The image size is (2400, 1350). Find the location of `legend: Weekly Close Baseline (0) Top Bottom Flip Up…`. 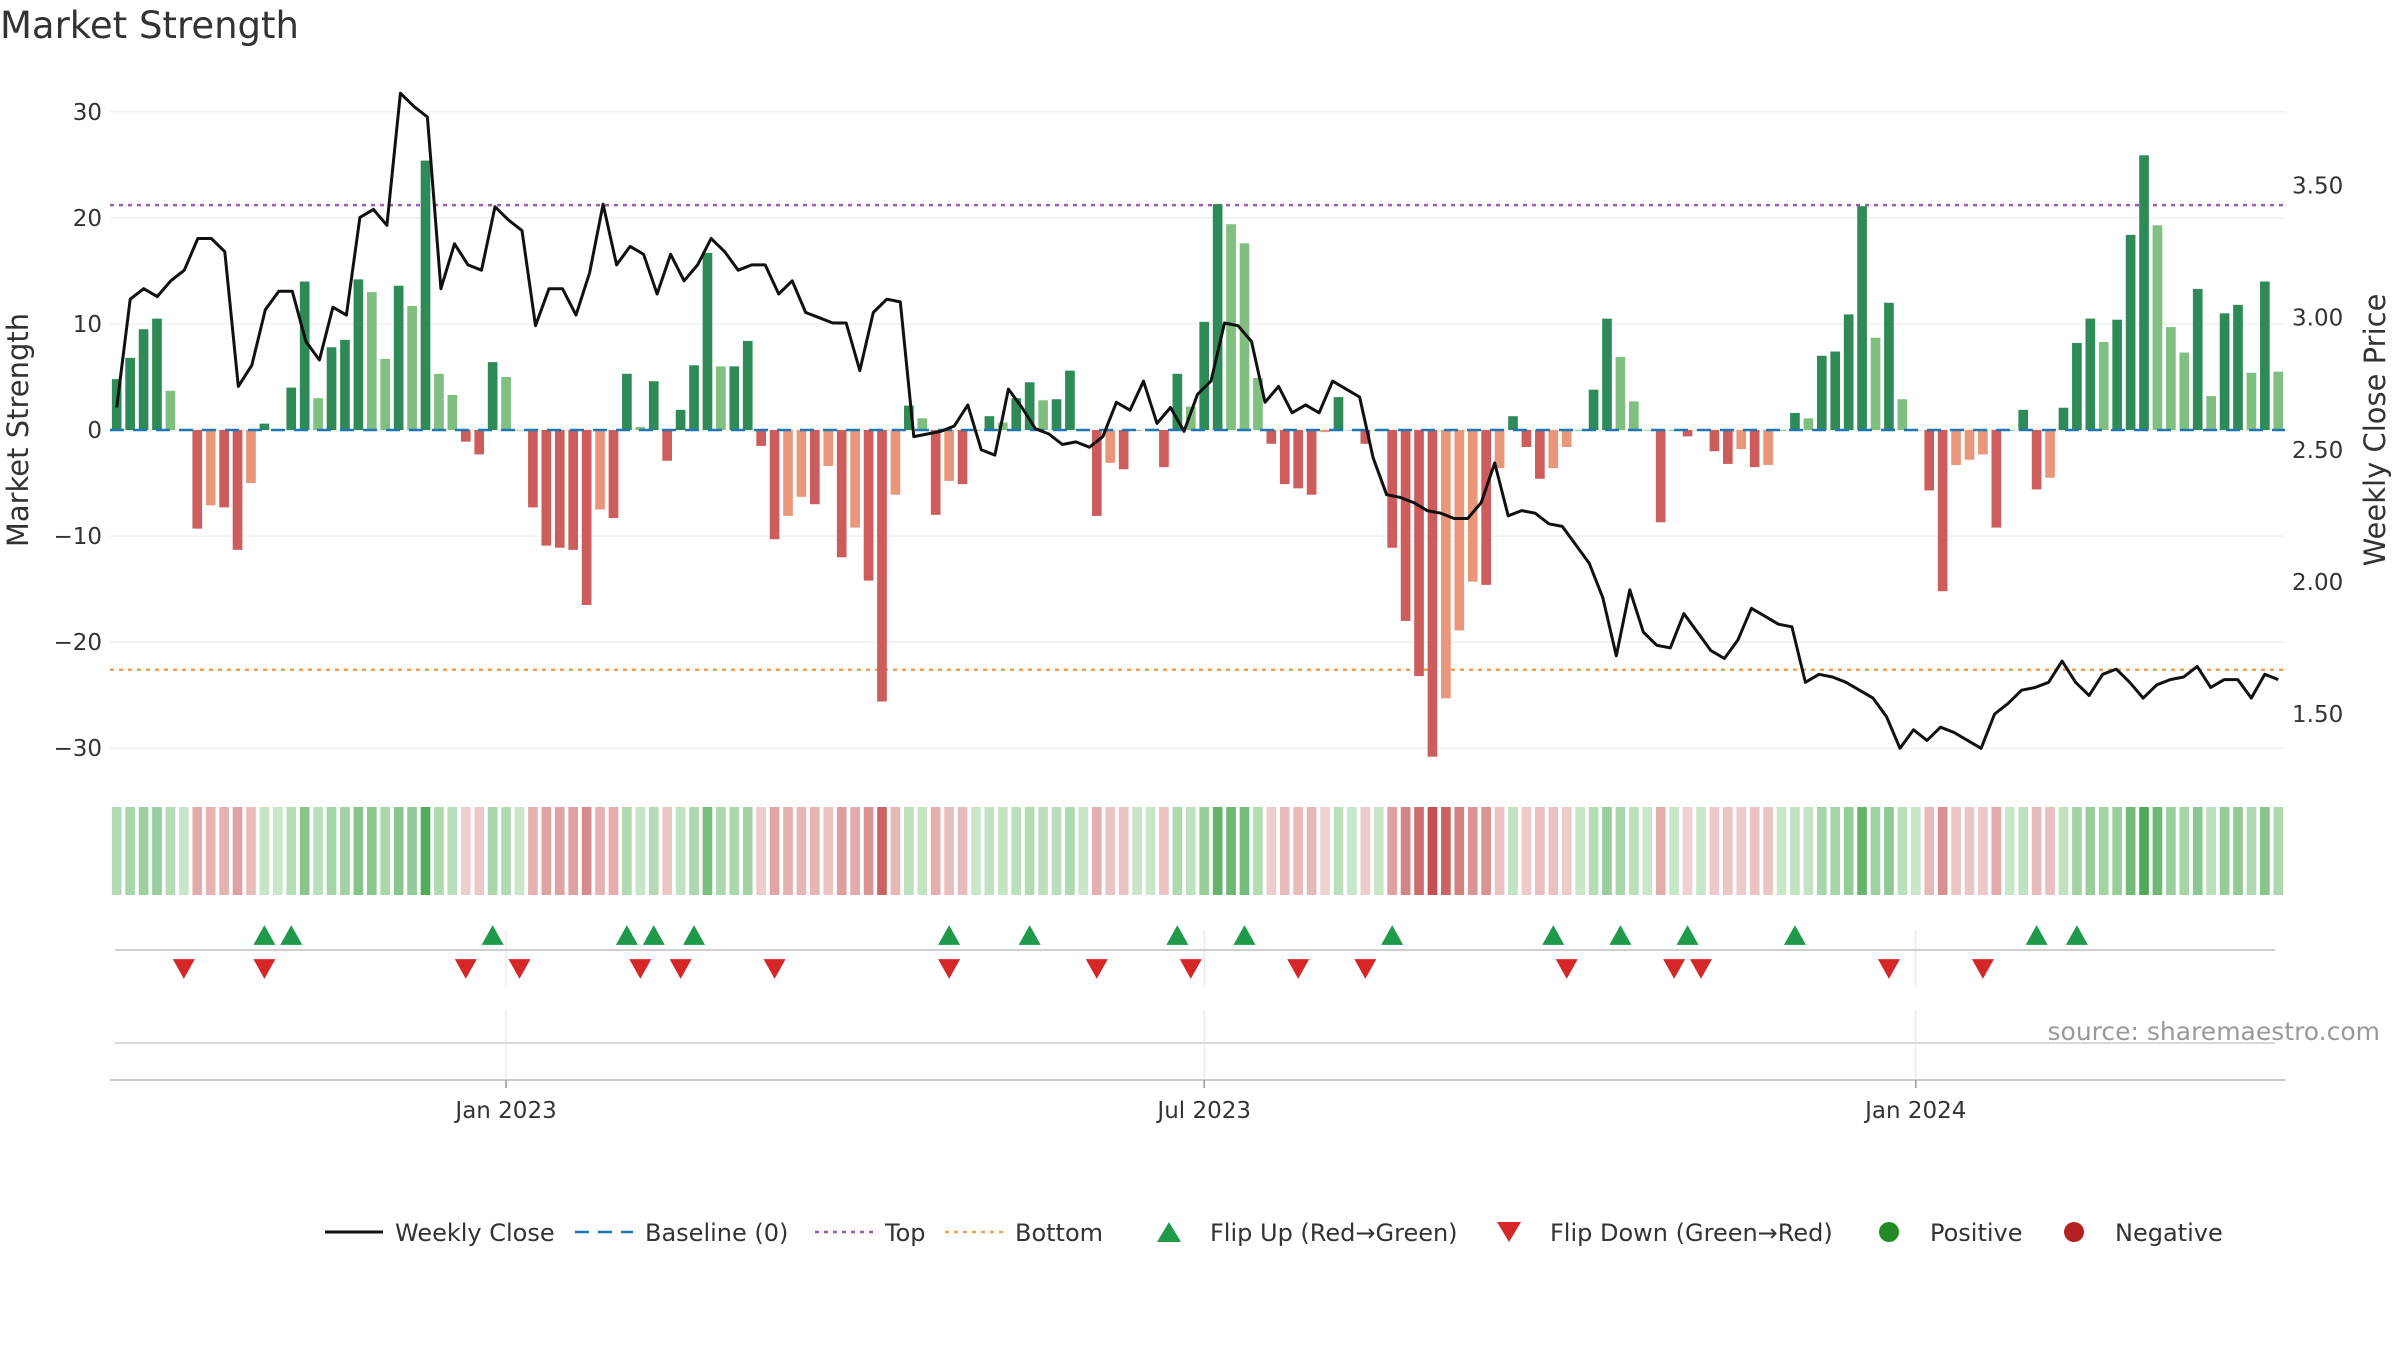

legend: Weekly Close Baseline (0) Top Bottom Flip Up… is located at coordinates (1274, 1233).